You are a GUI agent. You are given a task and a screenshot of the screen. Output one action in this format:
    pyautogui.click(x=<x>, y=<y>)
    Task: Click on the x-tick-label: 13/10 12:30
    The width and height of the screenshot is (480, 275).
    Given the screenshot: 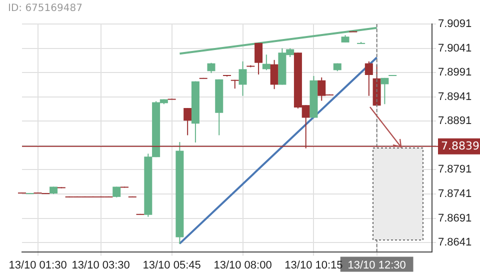 What is the action you would take?
    pyautogui.click(x=377, y=265)
    